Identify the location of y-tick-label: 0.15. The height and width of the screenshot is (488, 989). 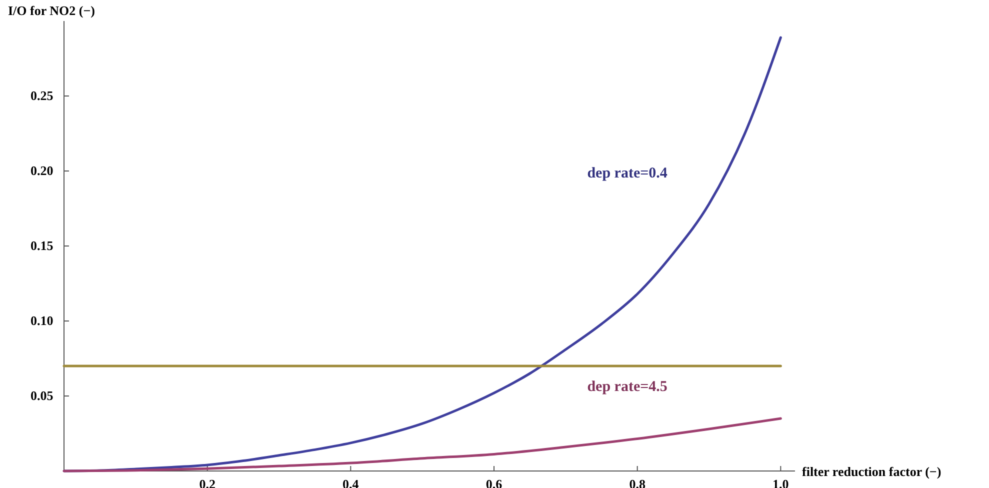
(42, 246).